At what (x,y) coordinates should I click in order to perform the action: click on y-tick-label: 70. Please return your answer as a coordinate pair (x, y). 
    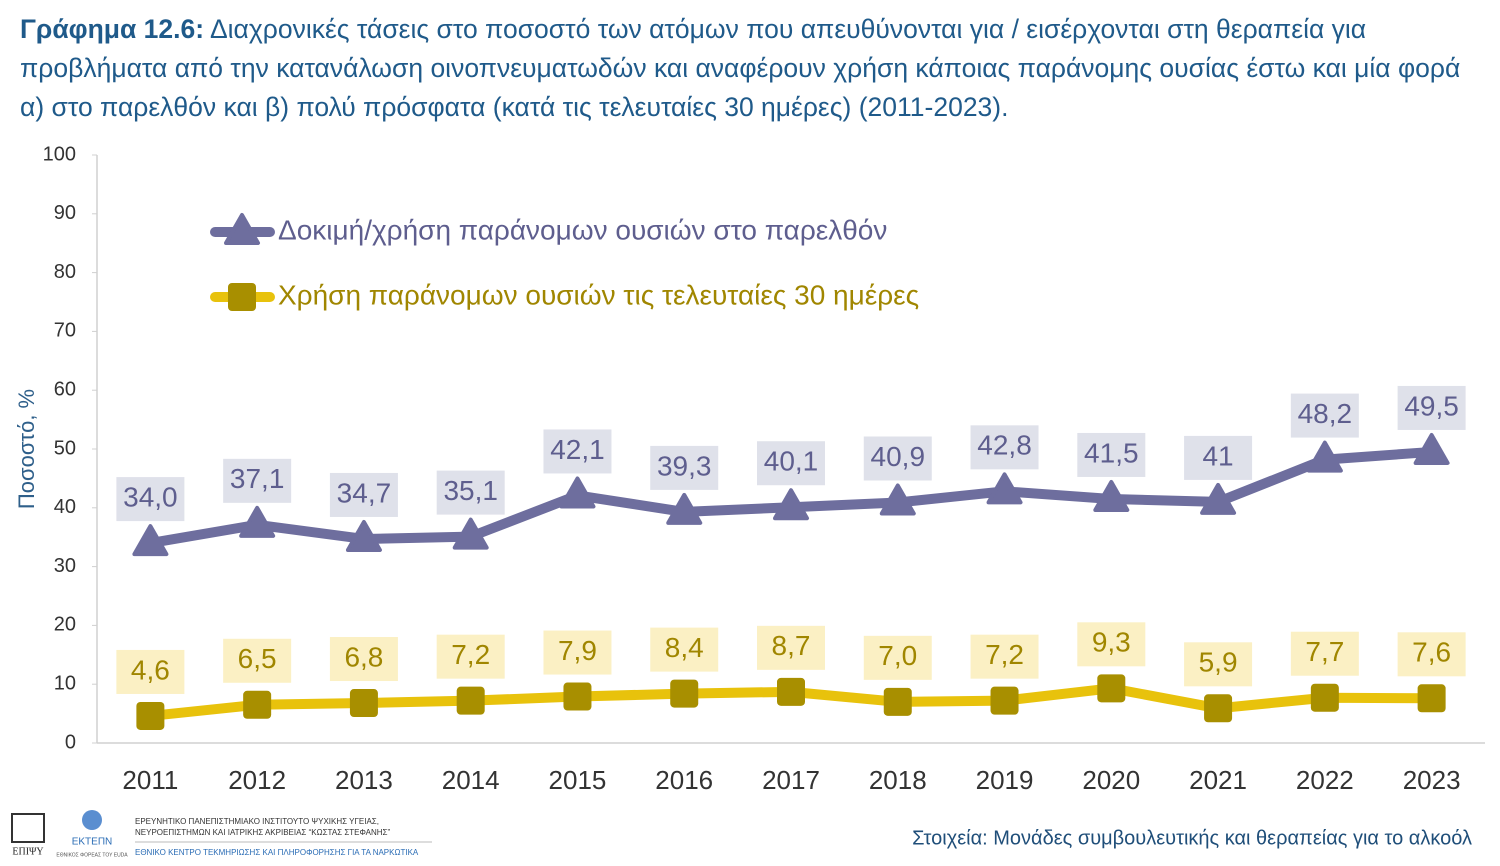
    Looking at the image, I should click on (65, 331).